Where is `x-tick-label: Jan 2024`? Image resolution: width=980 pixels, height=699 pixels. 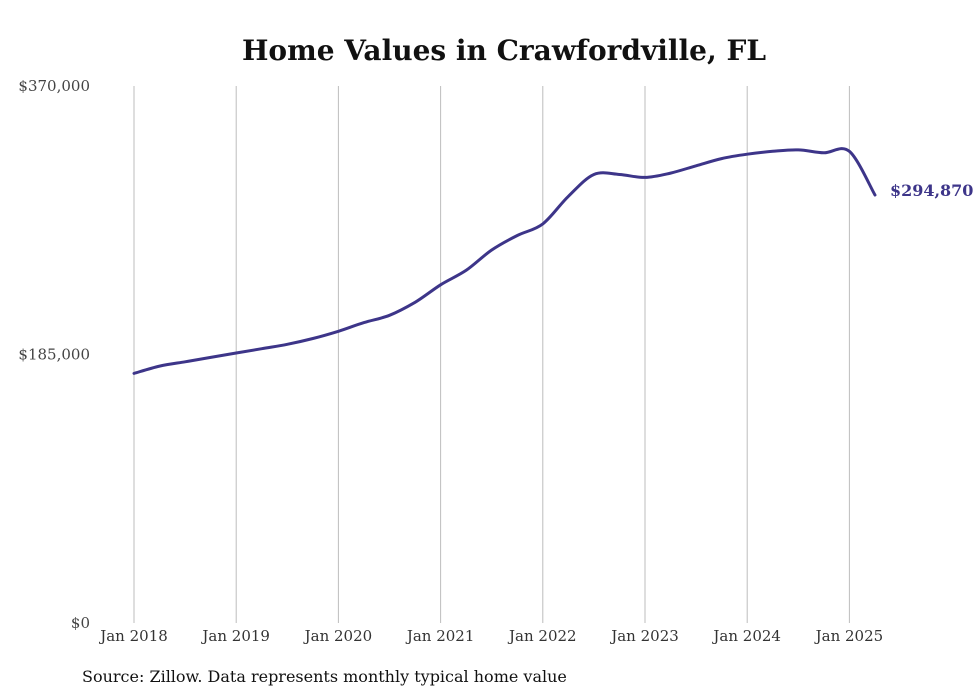
x-tick-label: Jan 2024 is located at coordinates (746, 636).